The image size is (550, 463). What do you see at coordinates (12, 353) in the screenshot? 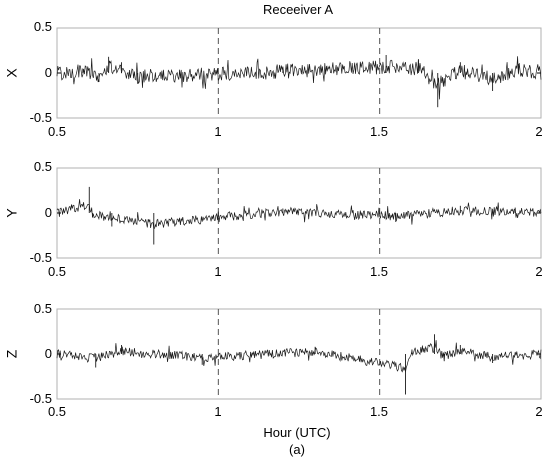
I see `y-axis-label: Z` at bounding box center [12, 353].